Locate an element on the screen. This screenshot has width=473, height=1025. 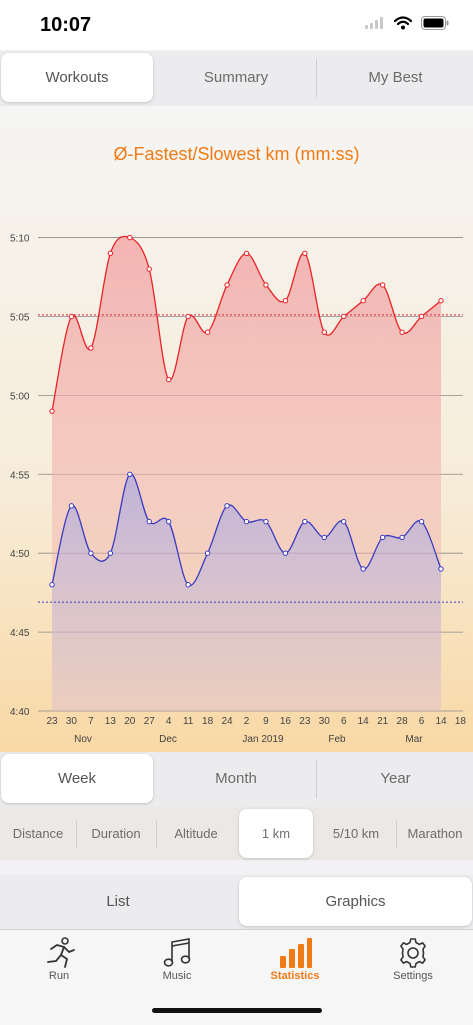
status-icons is located at coordinates (407, 23).